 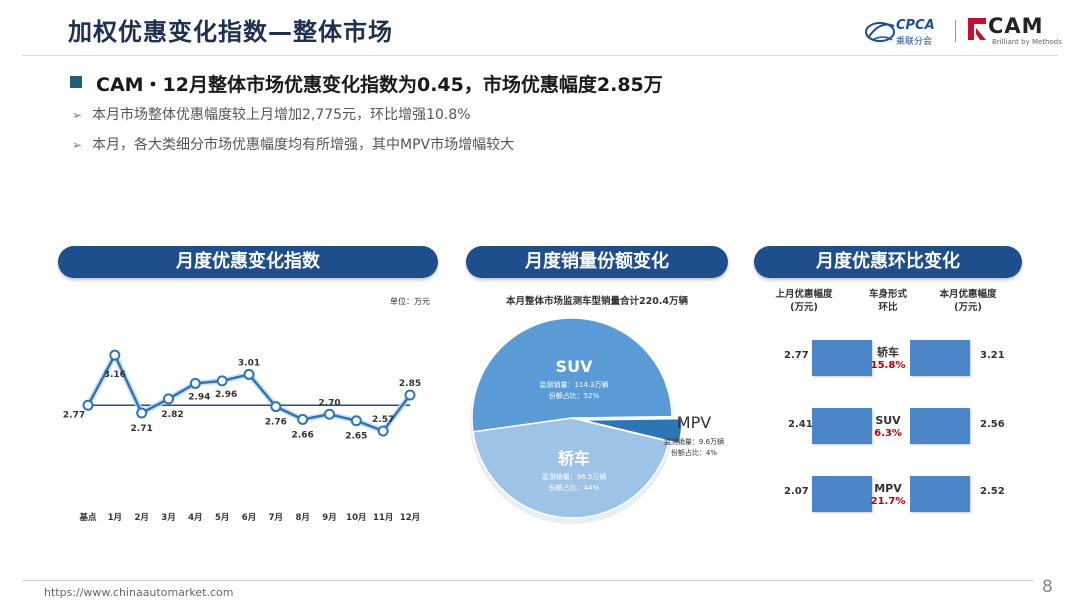 I want to click on footer-divider, so click(x=528, y=580).